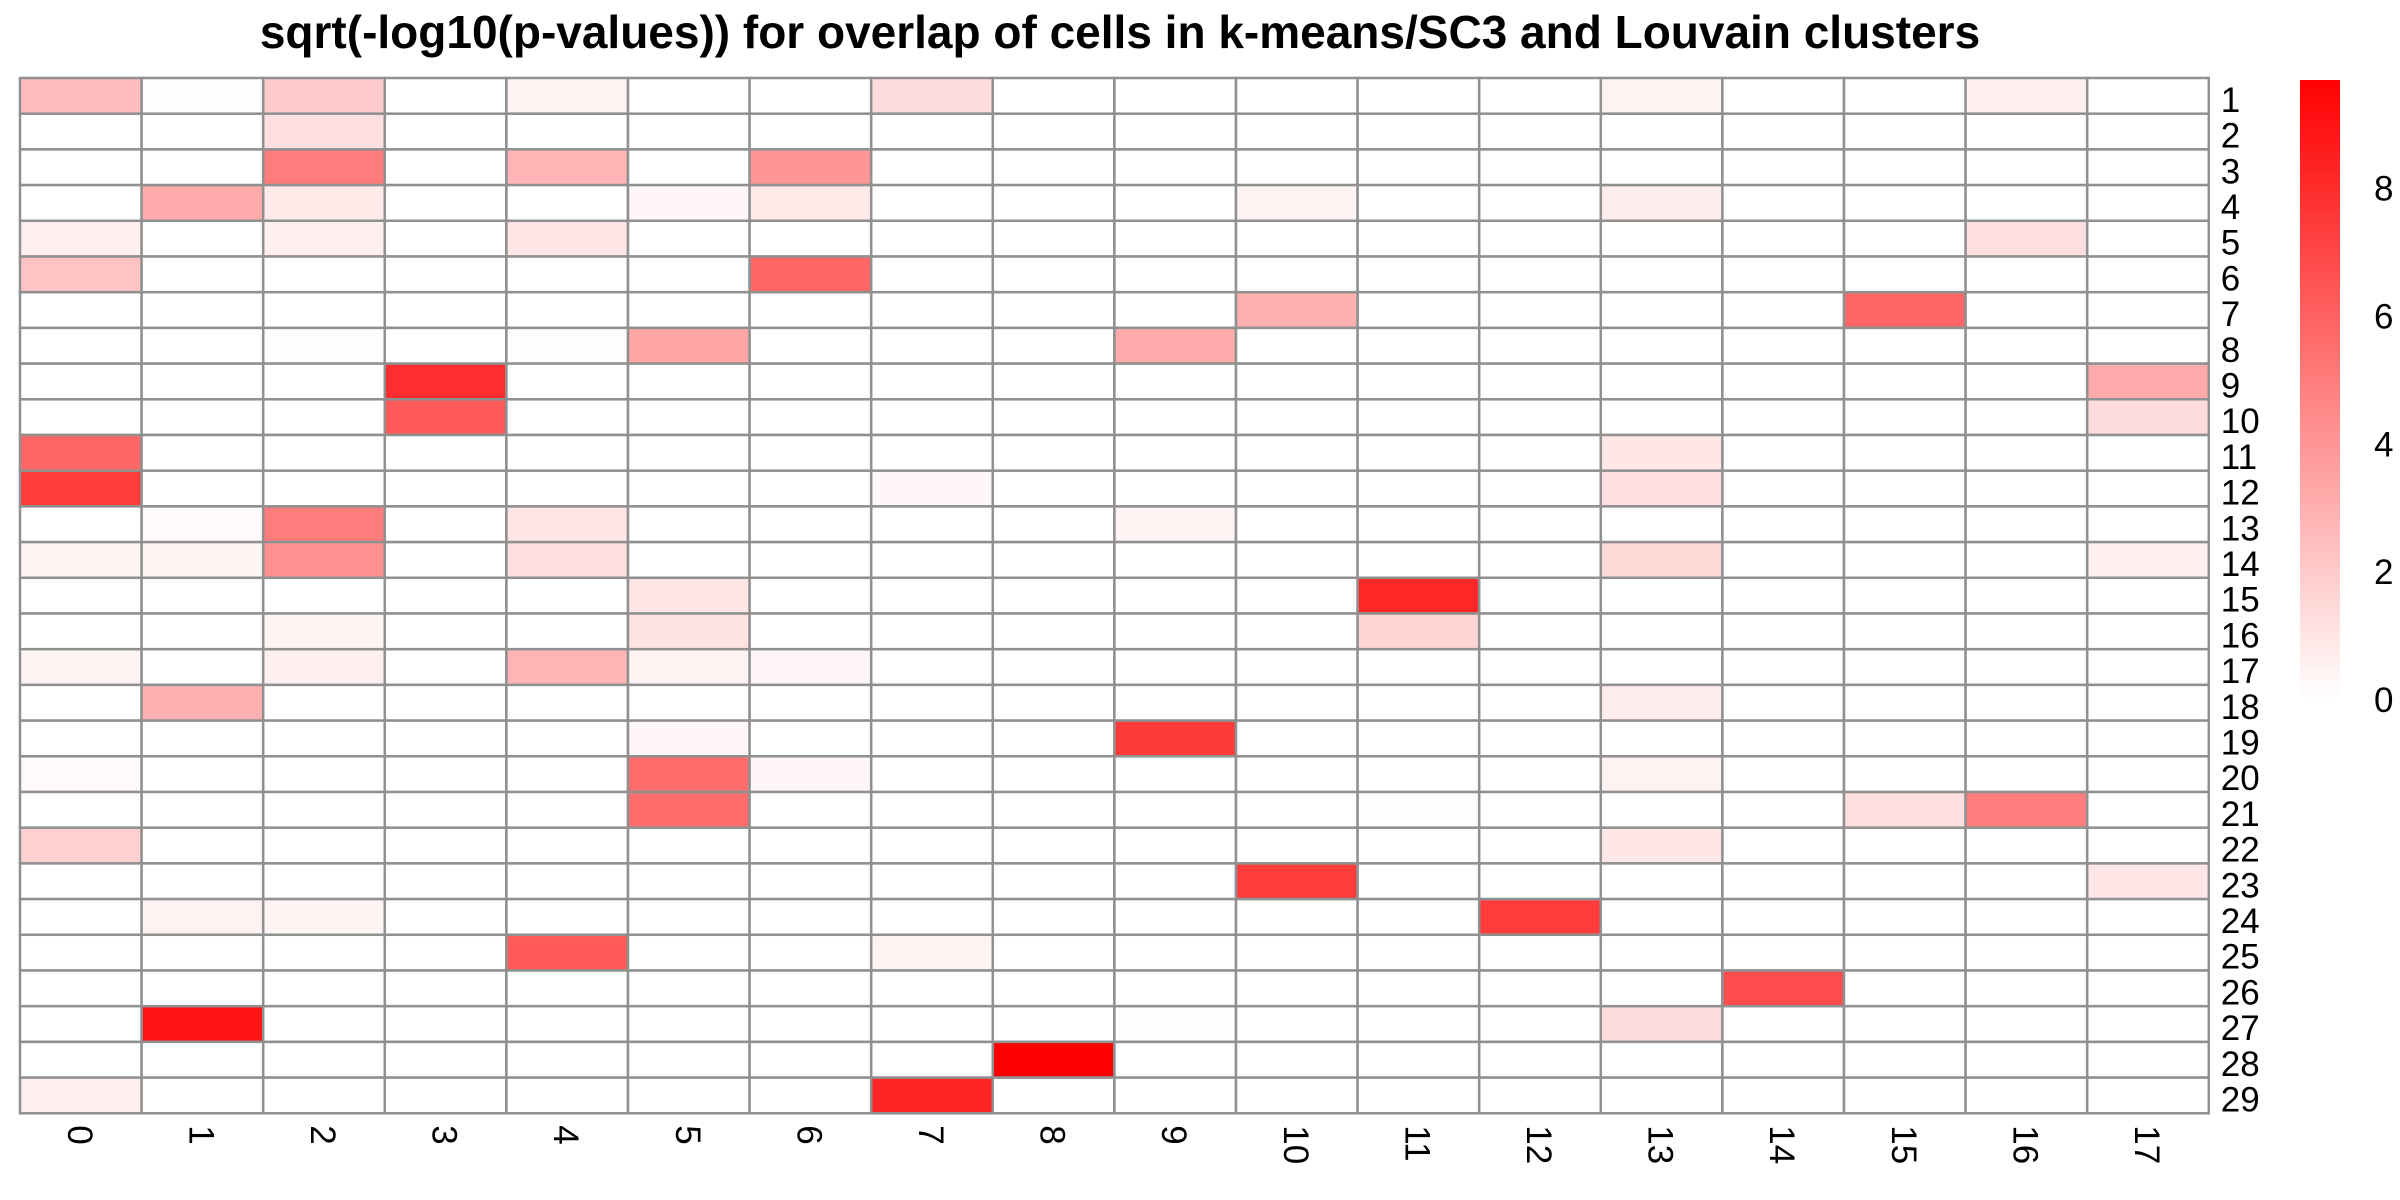 This screenshot has height=1200, width=2400. Describe the element at coordinates (2240, 493) in the screenshot. I see `row-tick-label: 12` at that location.